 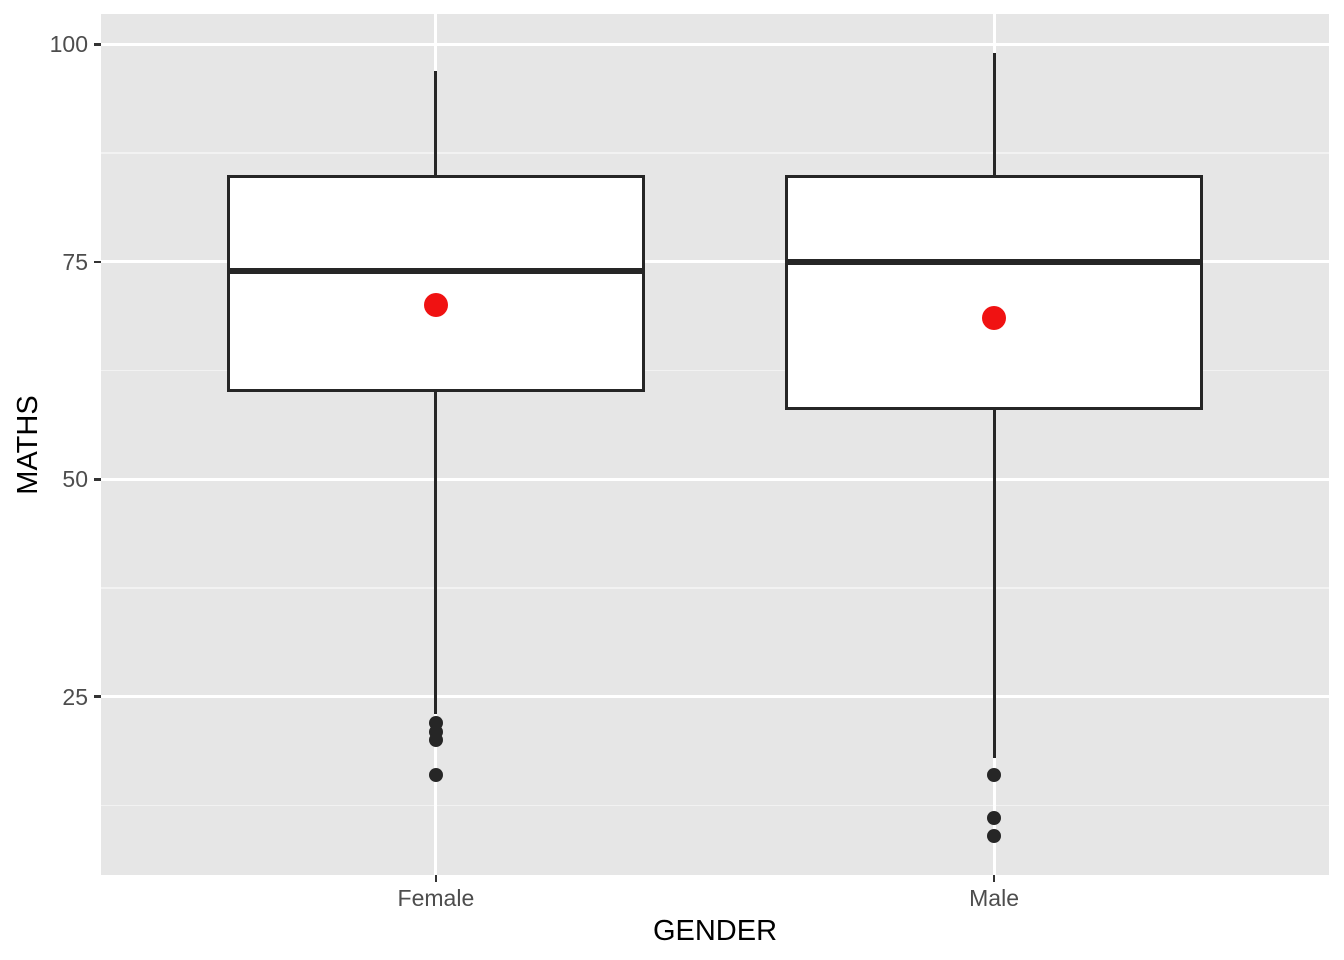 What do you see at coordinates (436, 553) in the screenshot?
I see `female-lower-whisker` at bounding box center [436, 553].